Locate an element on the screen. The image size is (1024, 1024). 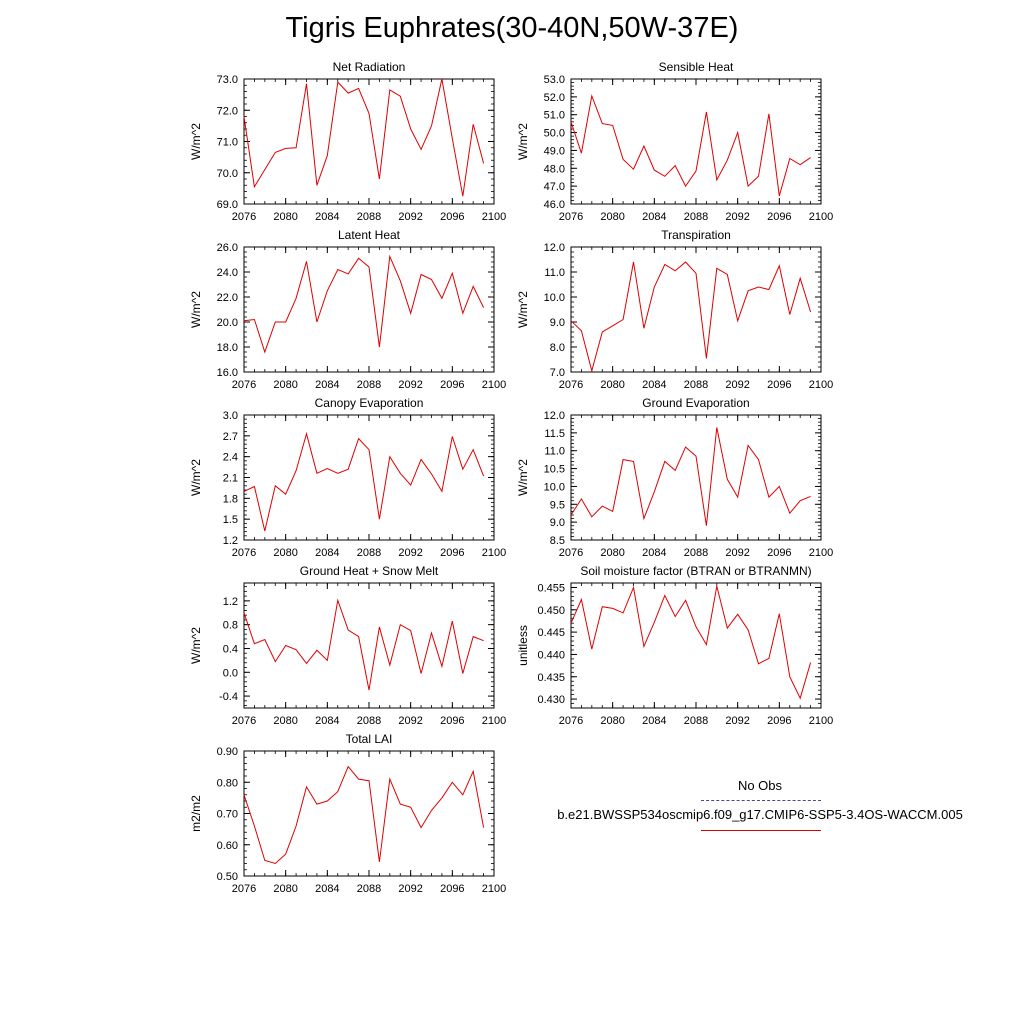
panel-title: Transpiration is located at coordinates (696, 235).